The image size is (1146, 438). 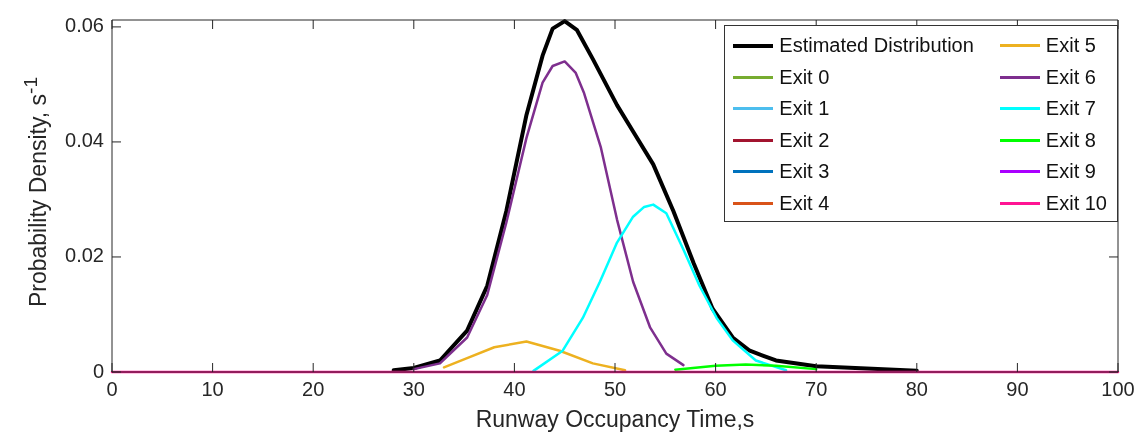 I want to click on legend-label: Exit 9, so click(x=1070, y=172).